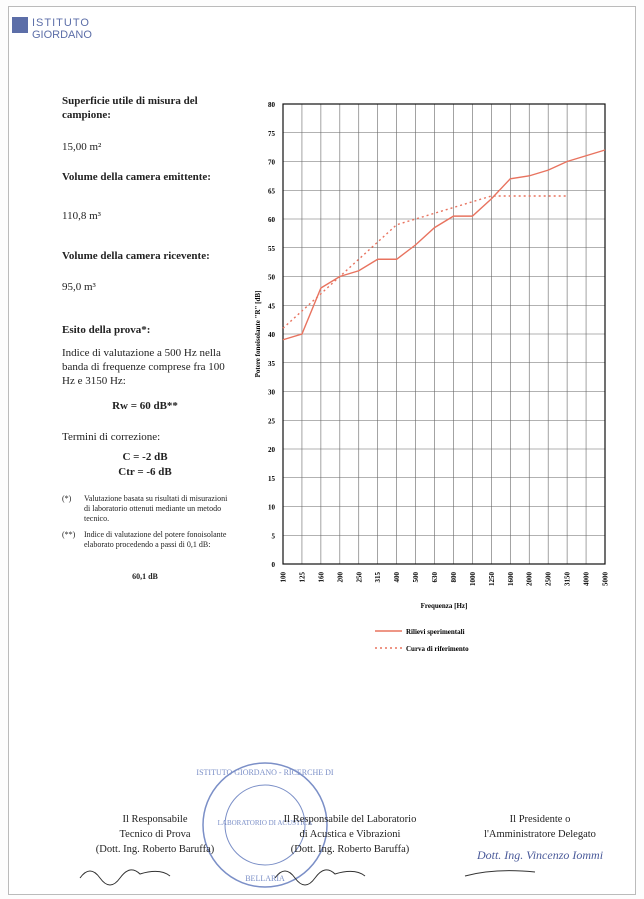 Image resolution: width=644 pixels, height=899 pixels. I want to click on x-tick-label: 2000, so click(530, 579).